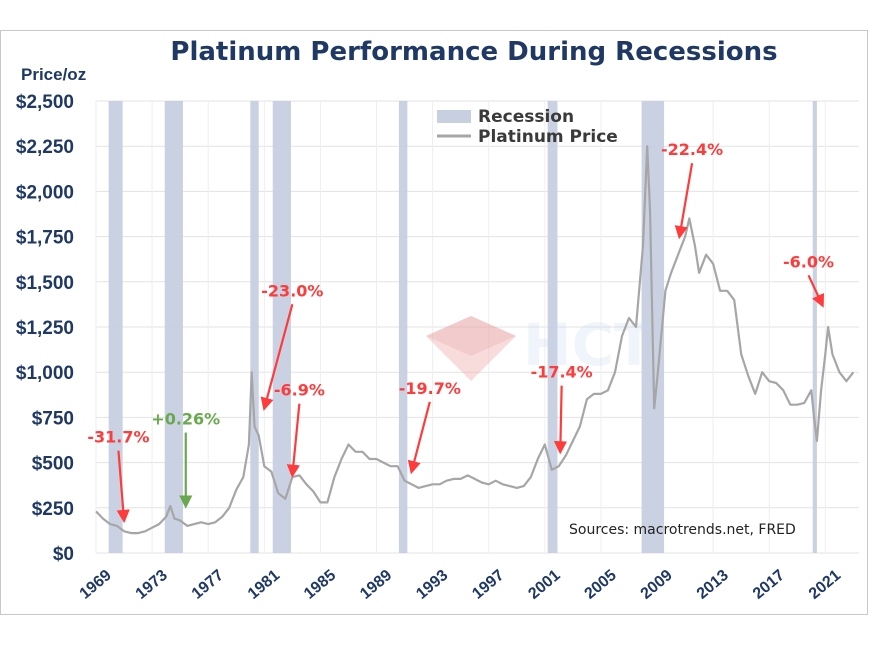 The height and width of the screenshot is (646, 870). I want to click on annotation-label: -23.0%, so click(292, 290).